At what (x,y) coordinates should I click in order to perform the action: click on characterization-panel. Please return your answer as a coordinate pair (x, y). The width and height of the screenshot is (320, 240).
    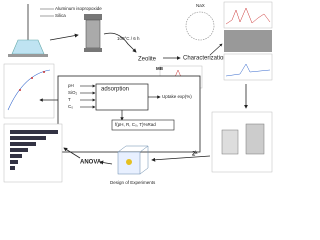
    Looking at the image, I should click on (248, 41).